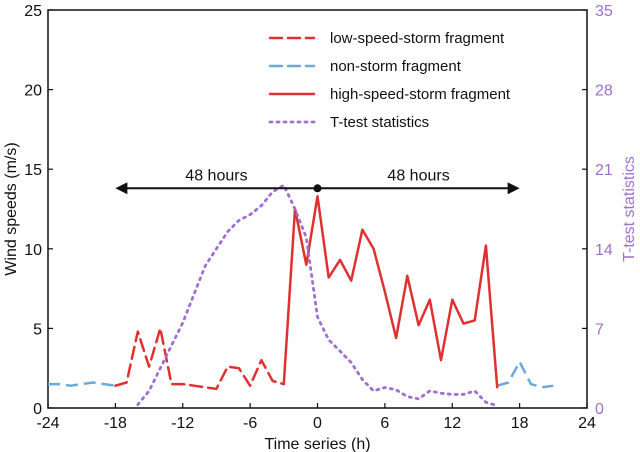 This screenshot has width=640, height=452. What do you see at coordinates (604, 170) in the screenshot?
I see `y2-tick-label: 21` at bounding box center [604, 170].